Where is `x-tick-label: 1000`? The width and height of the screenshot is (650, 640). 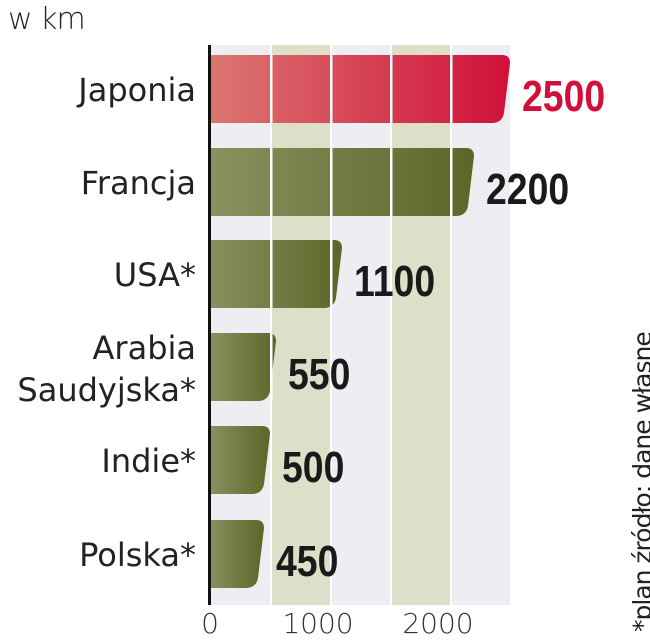
x-tick-label: 1000 is located at coordinates (317, 623).